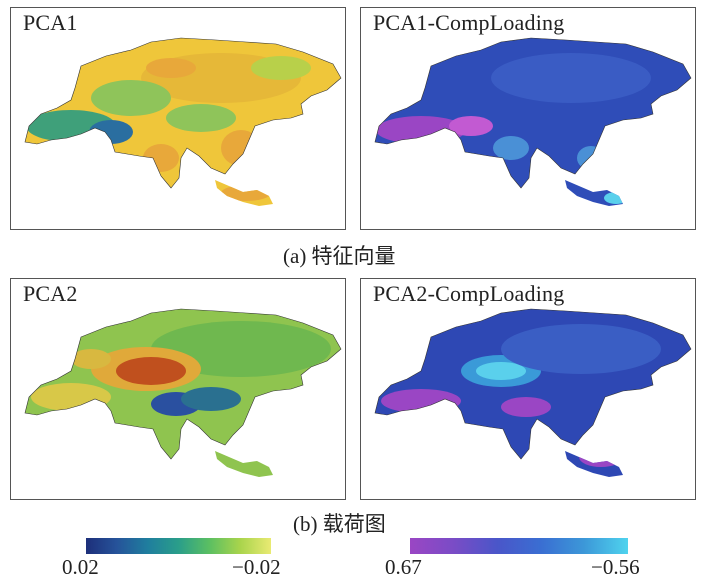 The image size is (705, 587). Describe the element at coordinates (533, 392) in the screenshot. I see `eurasia-map-pca2-comploading` at that location.